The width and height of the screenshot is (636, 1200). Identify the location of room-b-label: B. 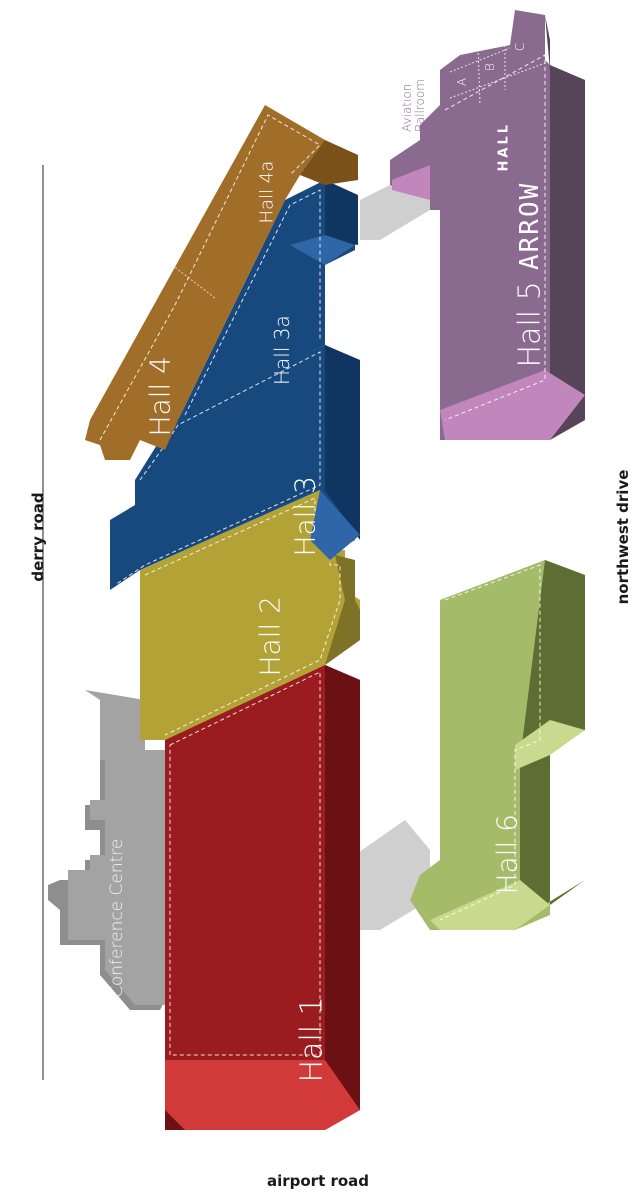
(490, 67).